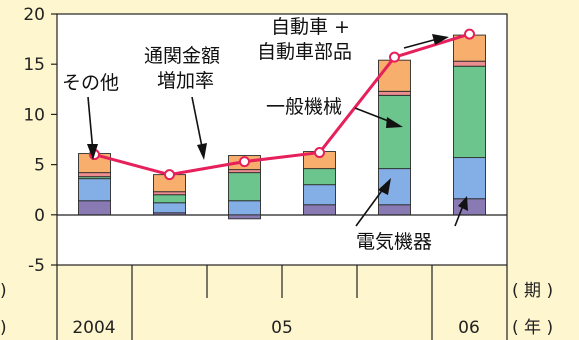 This screenshot has height=340, width=579. What do you see at coordinates (40, 140) in the screenshot?
I see `y-axis: 20 15 10 5 0 -5` at bounding box center [40, 140].